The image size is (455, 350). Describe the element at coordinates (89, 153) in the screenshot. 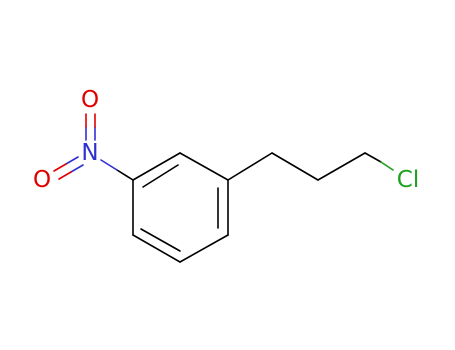

I see `atom-label: N` at that location.